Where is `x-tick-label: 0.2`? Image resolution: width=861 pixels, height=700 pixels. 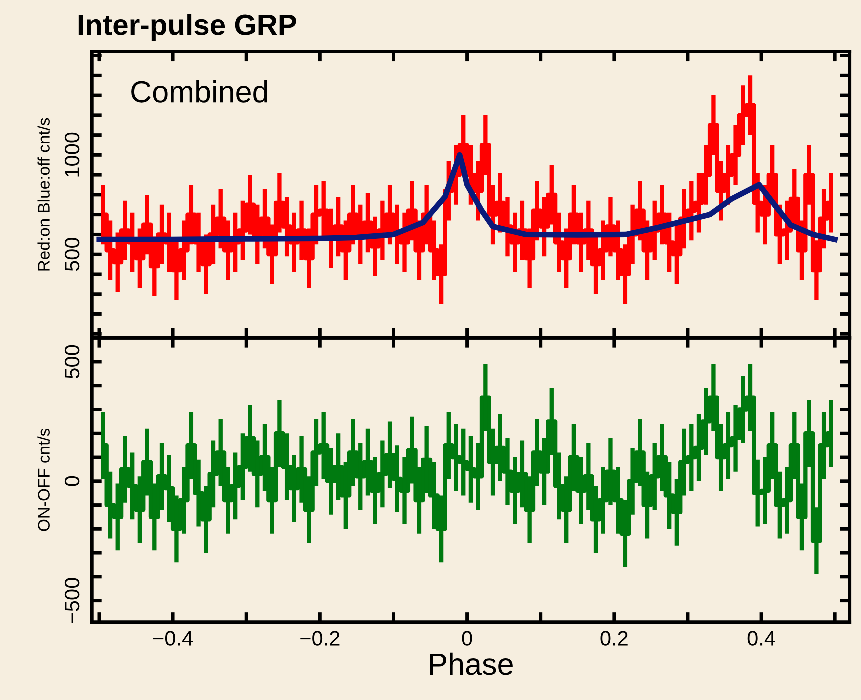 x-tick-label: 0.2 is located at coordinates (614, 638).